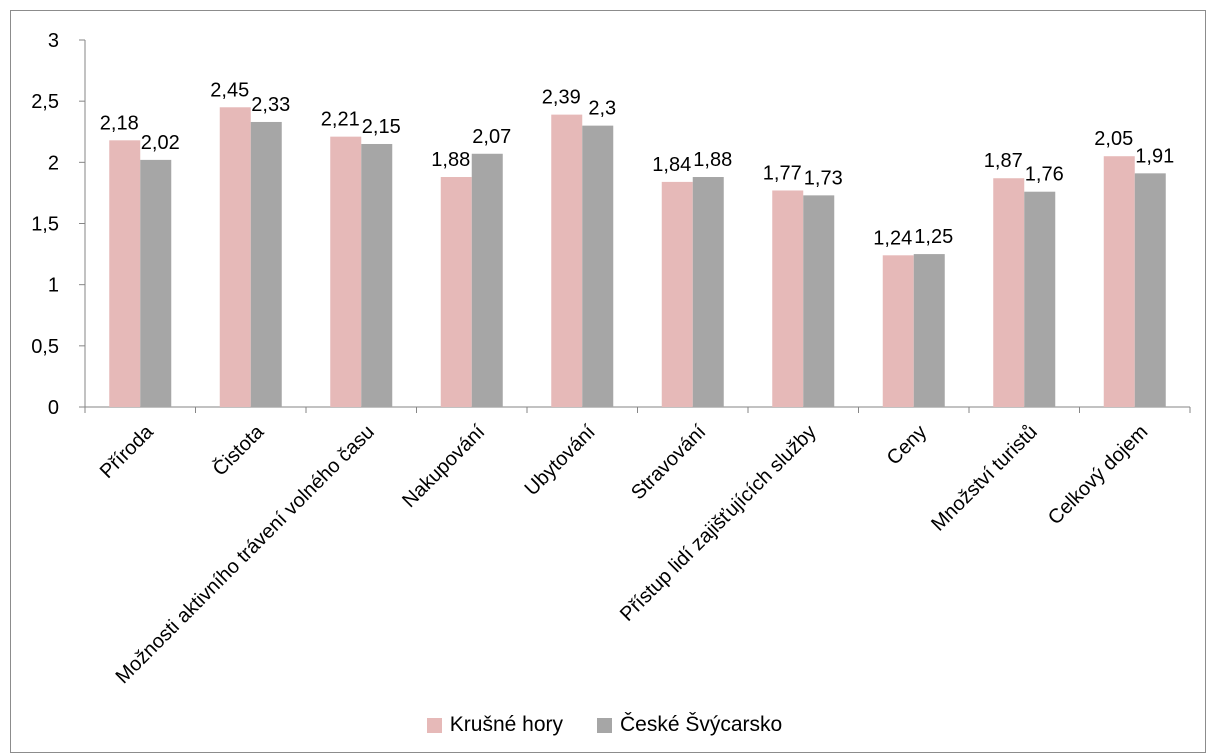  What do you see at coordinates (381, 127) in the screenshot?
I see `data-label-series-2: 2,15` at bounding box center [381, 127].